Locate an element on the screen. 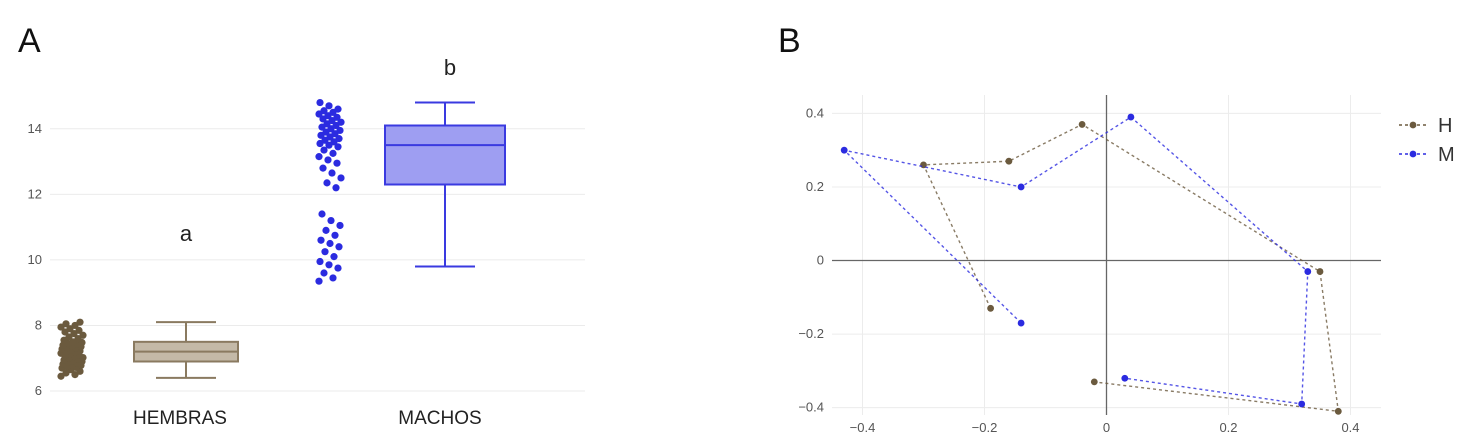 Image resolution: width=1476 pixels, height=445 pixels. panel-b-letter: B is located at coordinates (789, 41).